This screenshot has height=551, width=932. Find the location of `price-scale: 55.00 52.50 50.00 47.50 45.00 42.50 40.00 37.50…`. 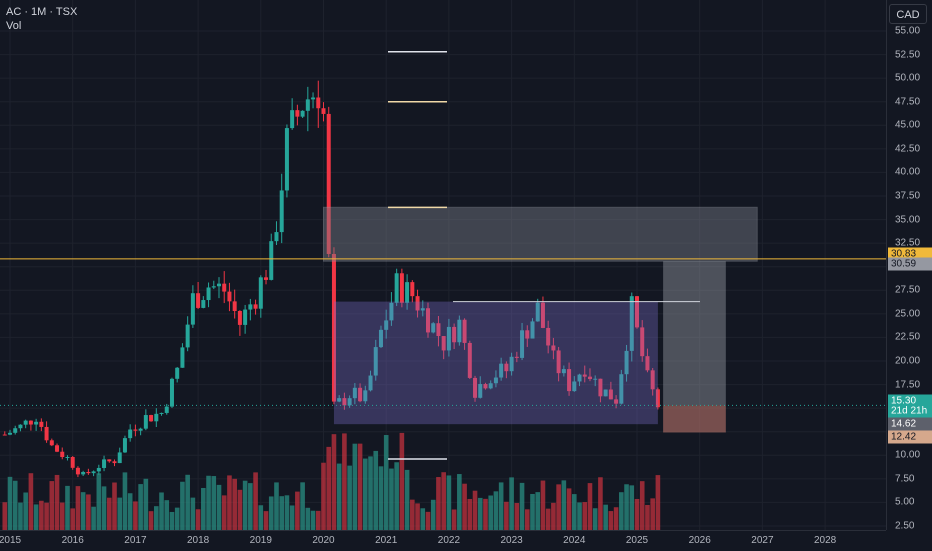

price-scale: 55.00 52.50 50.00 47.50 45.00 42.50 40.00 37.50… is located at coordinates (909, 266).